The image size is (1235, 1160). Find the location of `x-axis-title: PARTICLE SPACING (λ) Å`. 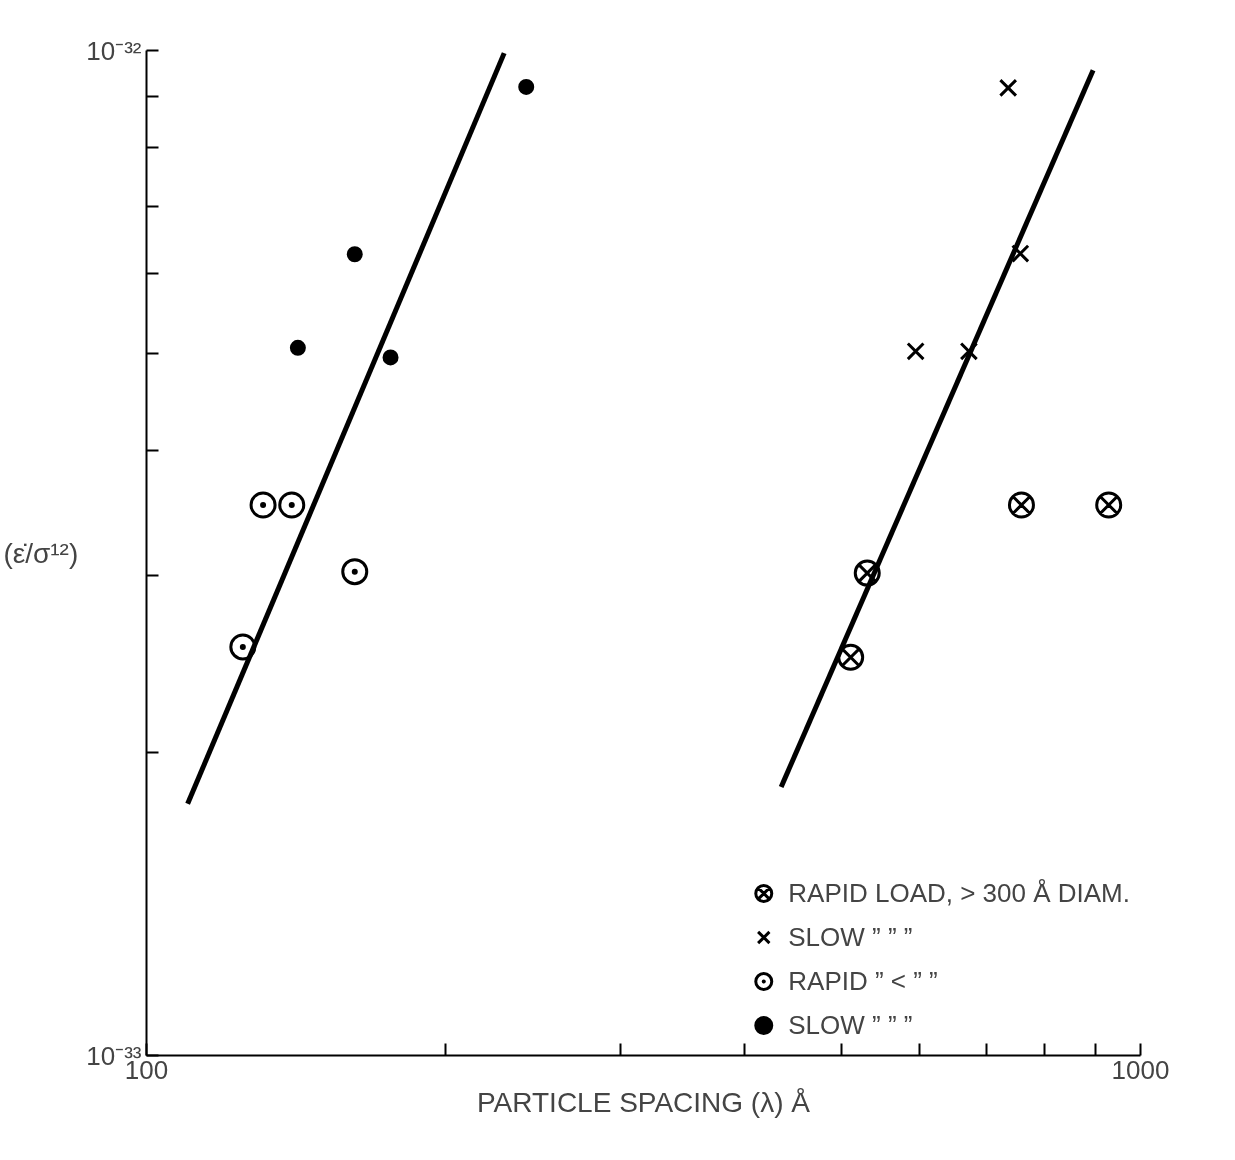

x-axis-title: PARTICLE SPACING (λ) Å is located at coordinates (644, 1102).